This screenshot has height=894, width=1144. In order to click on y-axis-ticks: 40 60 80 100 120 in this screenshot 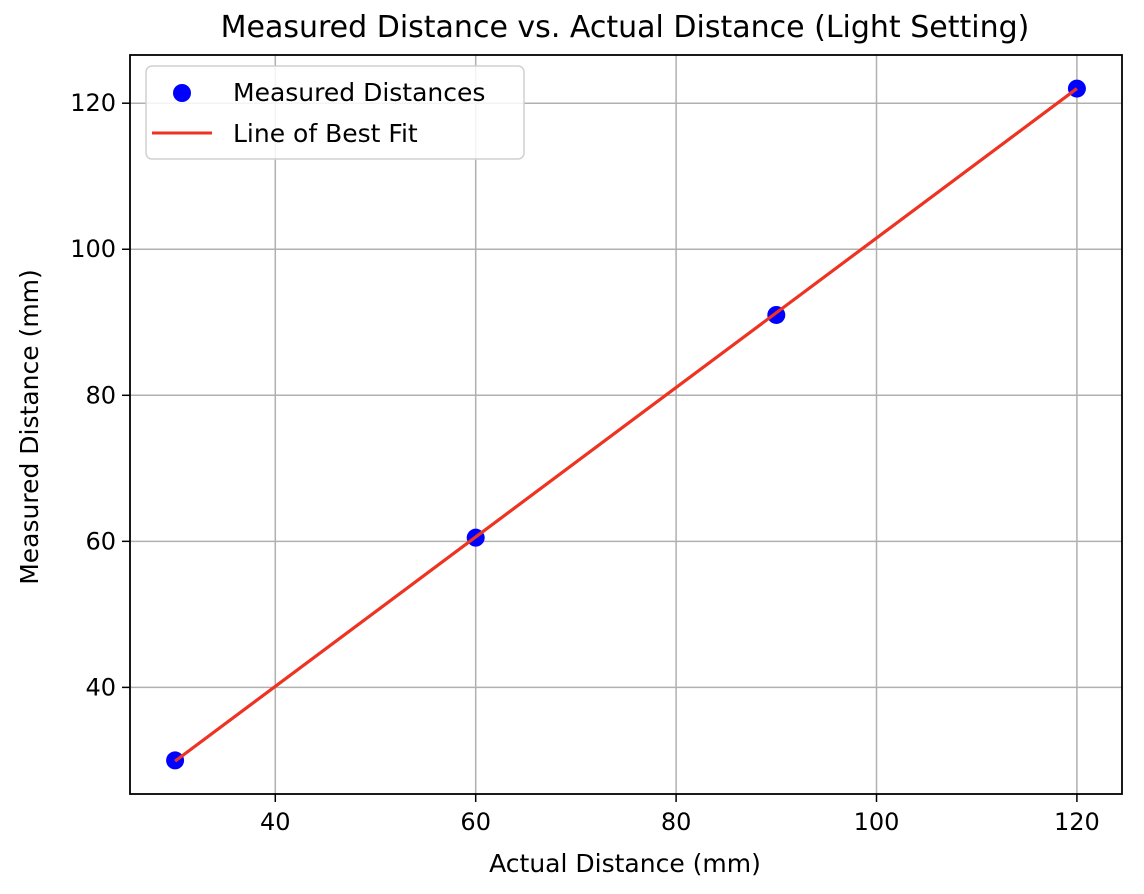, I will do `click(100, 395)`.